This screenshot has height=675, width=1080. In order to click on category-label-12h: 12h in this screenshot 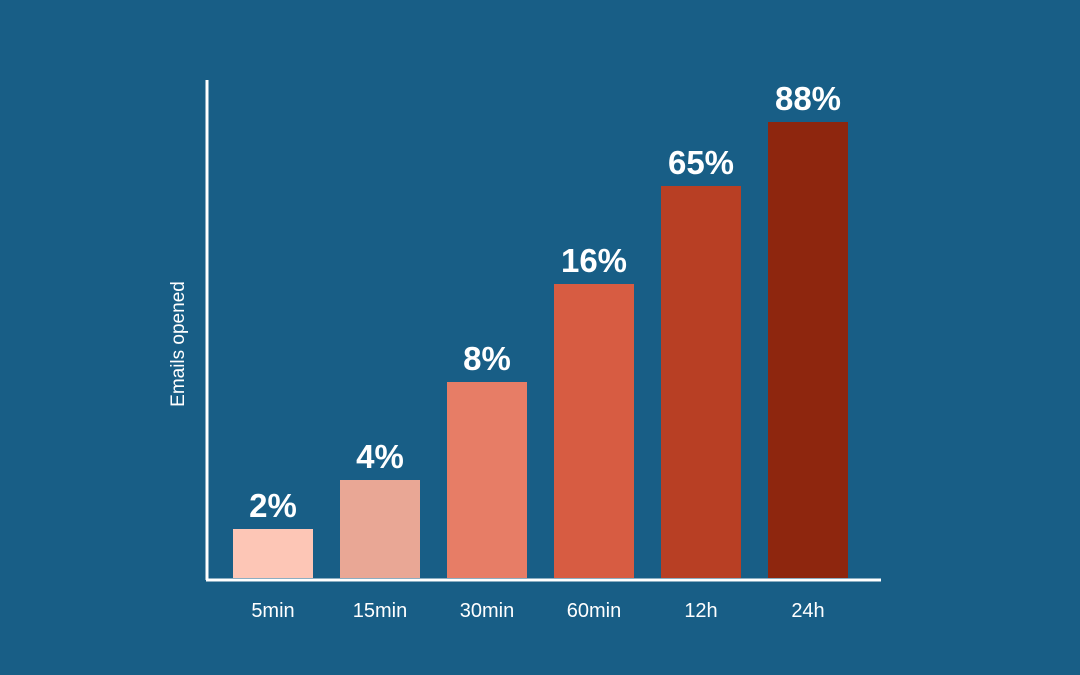, I will do `click(700, 611)`.